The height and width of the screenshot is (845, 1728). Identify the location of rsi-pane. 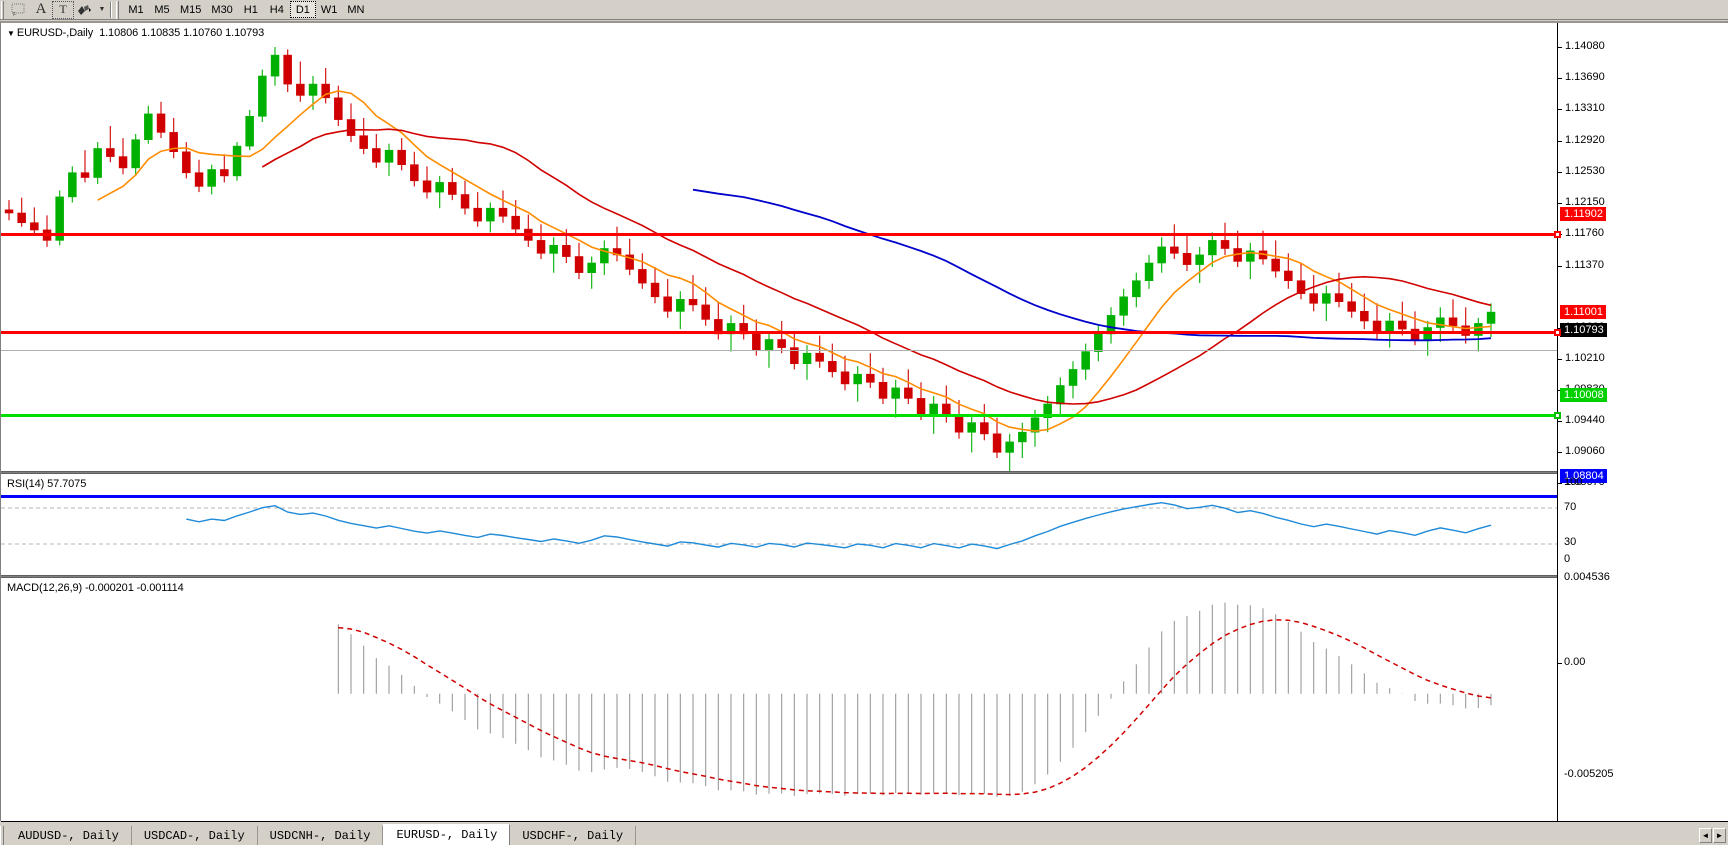
(779, 525).